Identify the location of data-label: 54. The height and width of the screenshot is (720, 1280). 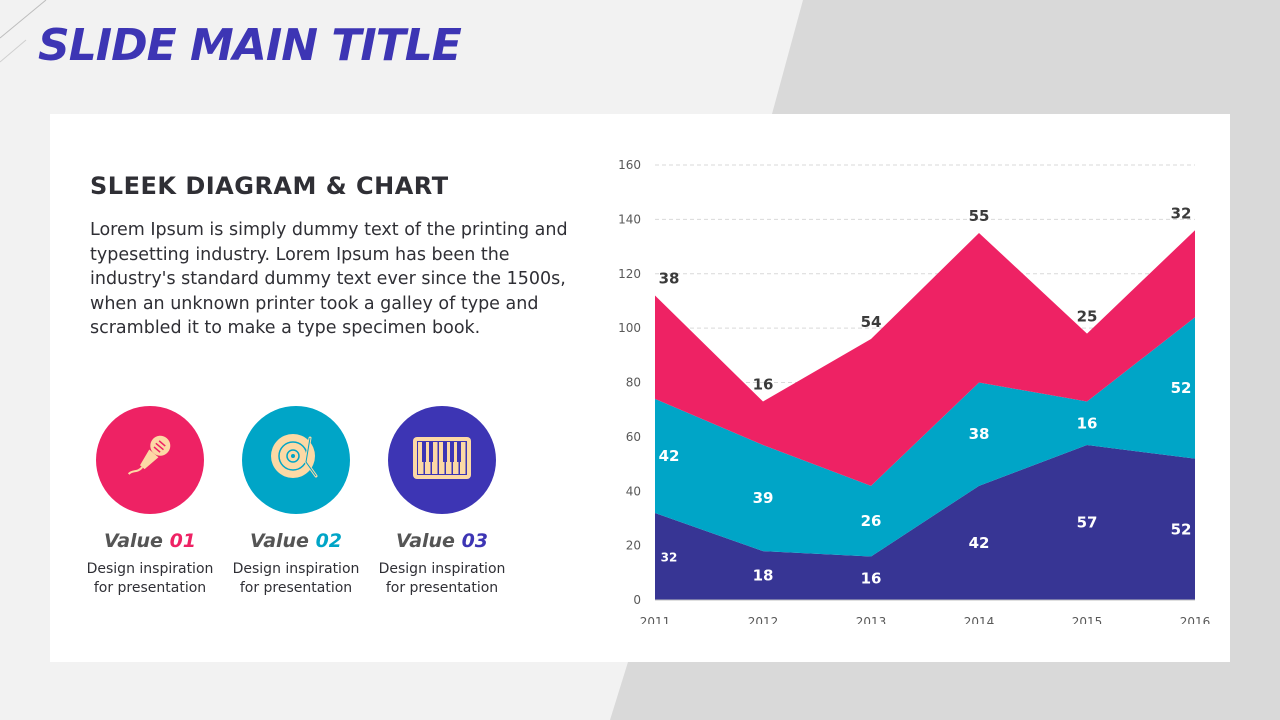
(871, 322).